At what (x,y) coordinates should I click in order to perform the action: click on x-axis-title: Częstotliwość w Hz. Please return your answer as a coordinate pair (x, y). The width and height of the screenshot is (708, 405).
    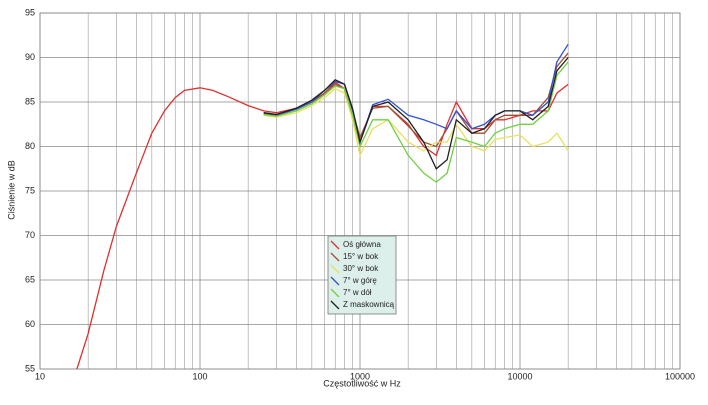
    Looking at the image, I should click on (362, 383).